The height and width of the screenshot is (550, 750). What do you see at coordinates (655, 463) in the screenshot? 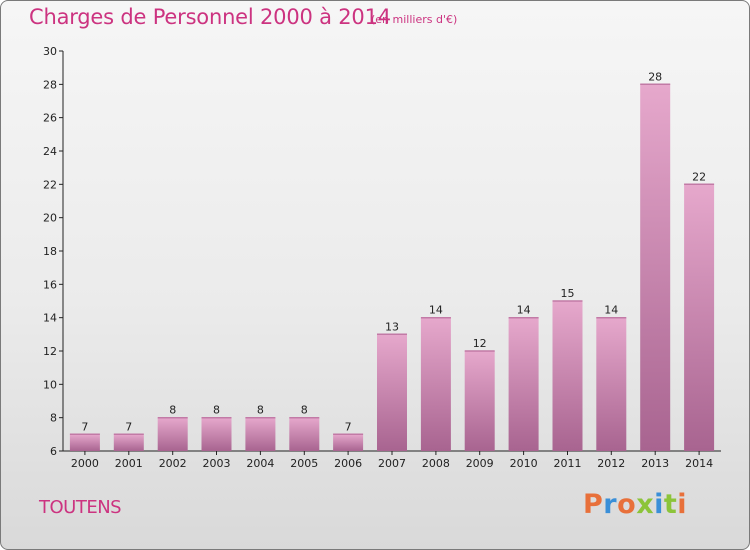
I see `x-tick-label-2013: 2013` at bounding box center [655, 463].